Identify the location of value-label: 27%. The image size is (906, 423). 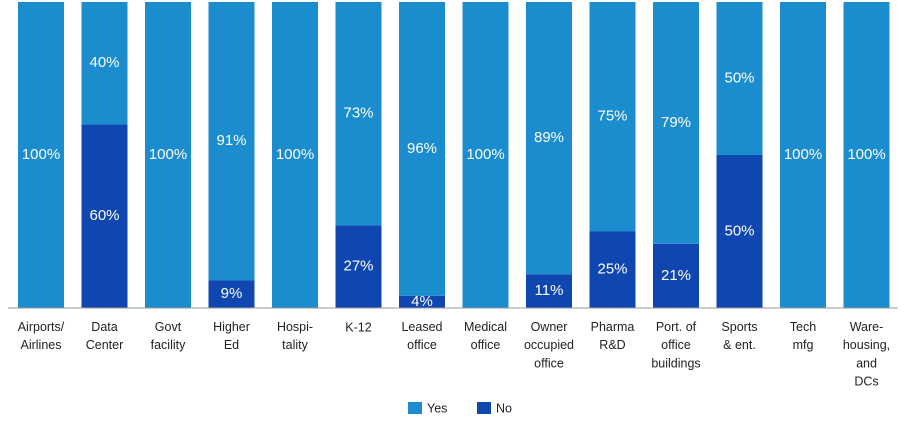
(358, 266).